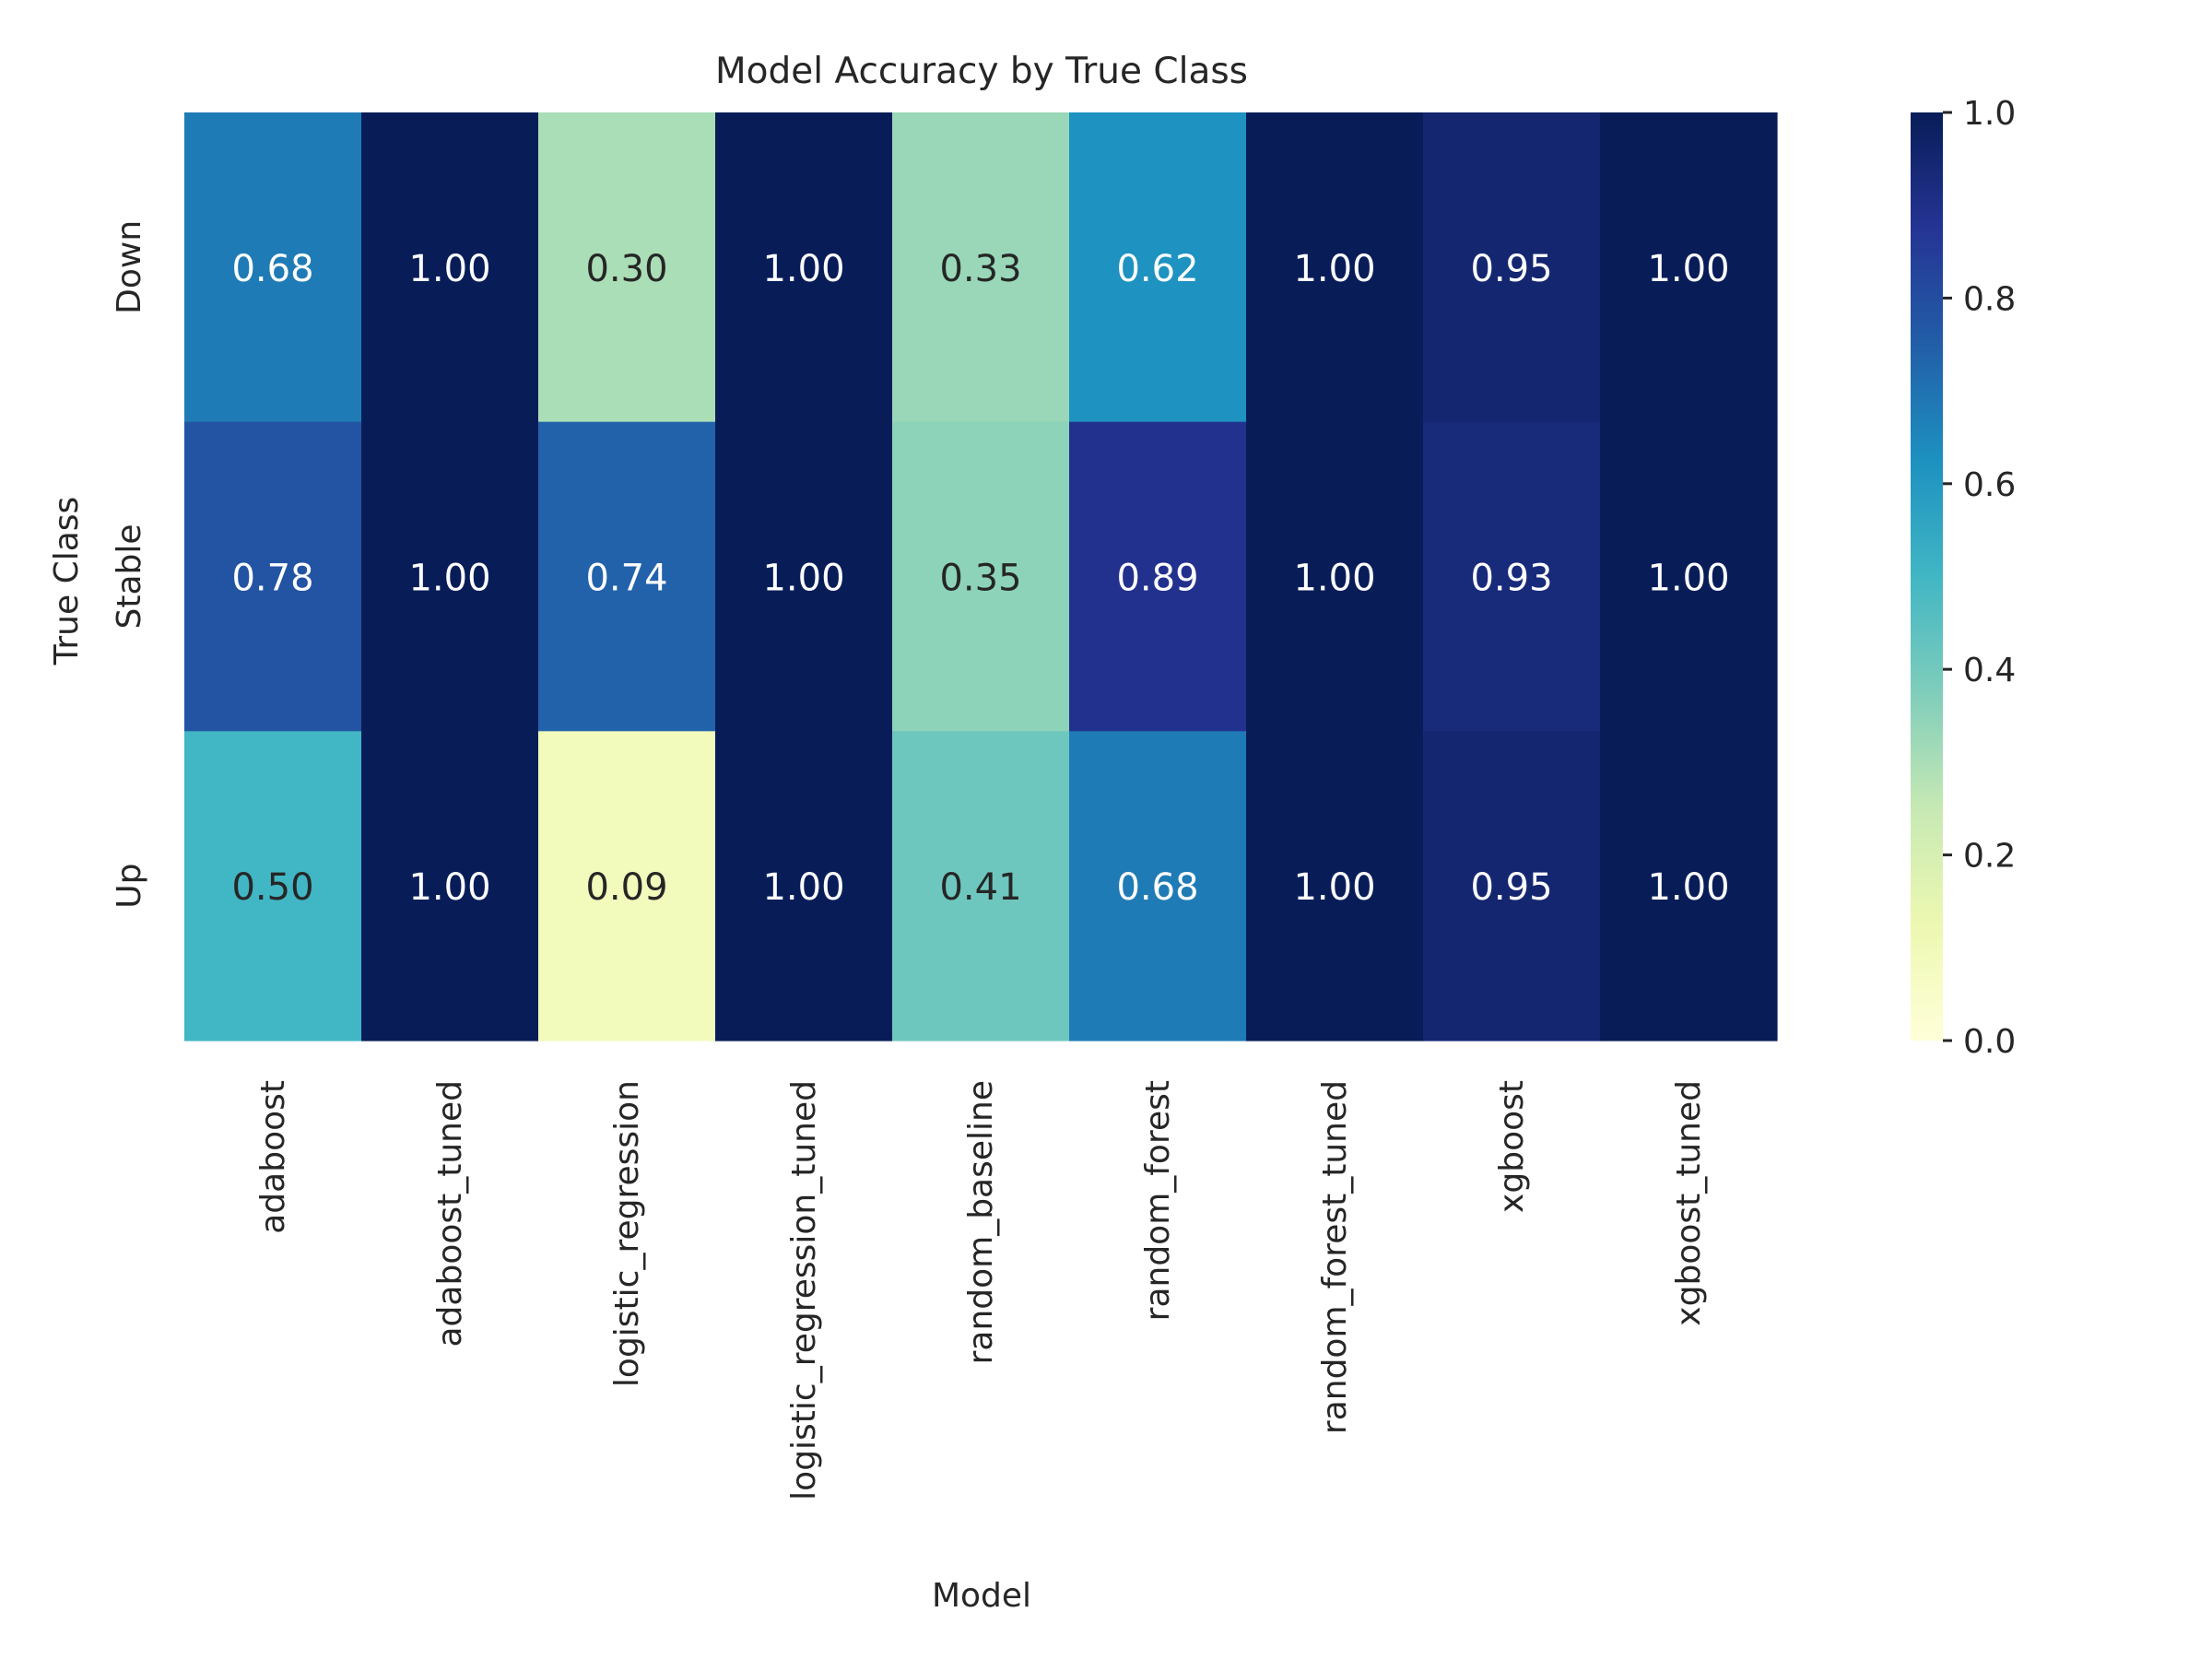 This screenshot has width=2212, height=1659. I want to click on colorbar: 0.0 0.2 0.4 0.6 0.8 1.0, so click(1963, 578).